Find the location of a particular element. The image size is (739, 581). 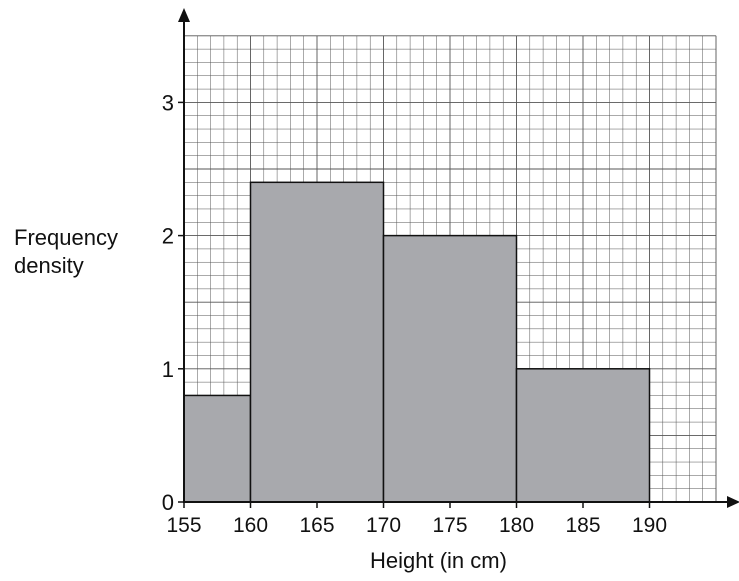

x-tick-label: 175 is located at coordinates (449, 525).